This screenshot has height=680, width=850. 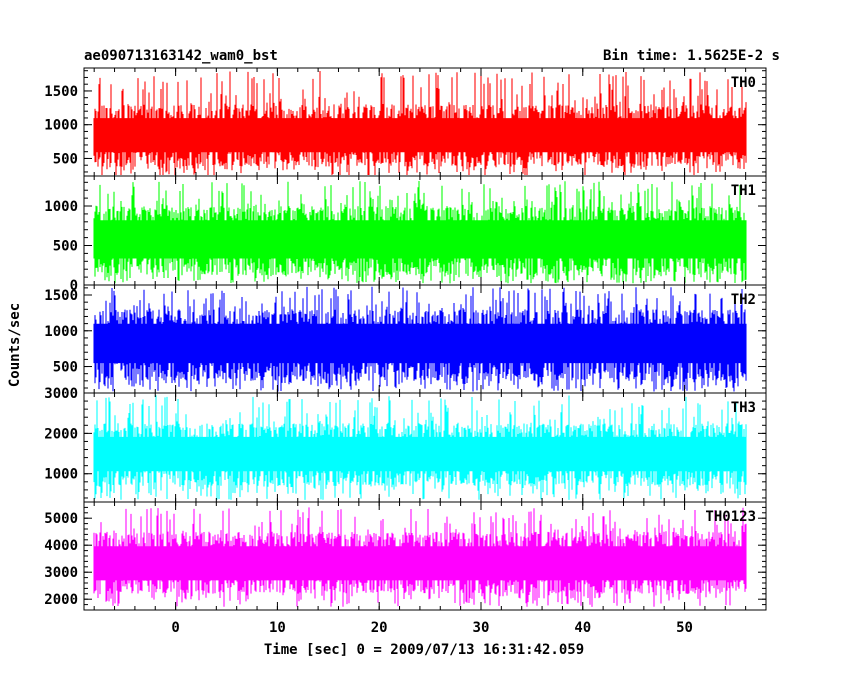 What do you see at coordinates (61, 546) in the screenshot?
I see `y-tick-label: 4000` at bounding box center [61, 546].